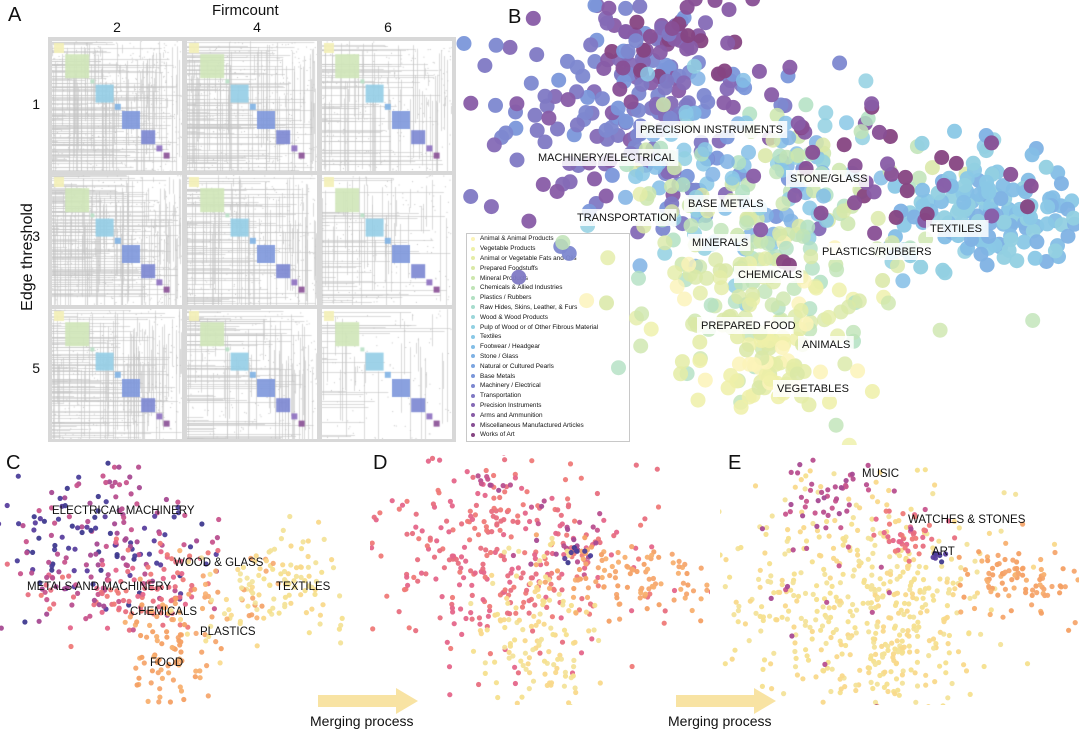  What do you see at coordinates (769, 274) in the screenshot?
I see `cluster-label-box` at bounding box center [769, 274].